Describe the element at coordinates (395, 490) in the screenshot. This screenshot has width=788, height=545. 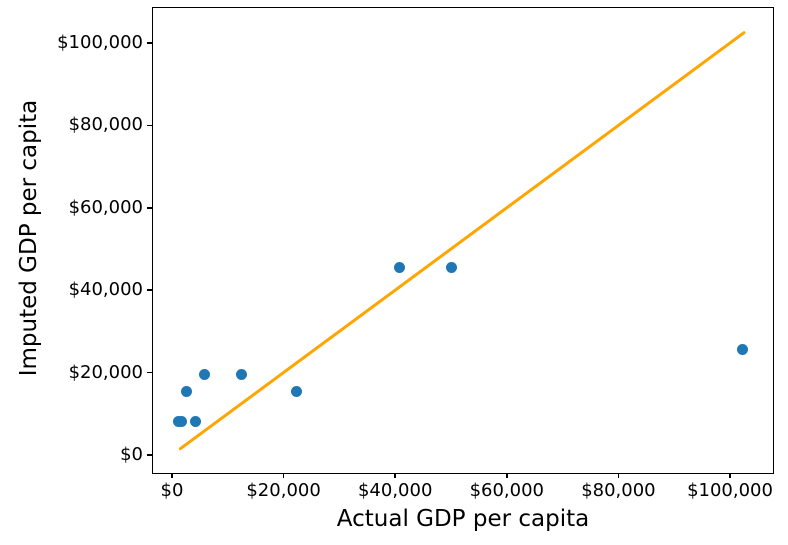
I see `x-tick-label: $40,000` at that location.